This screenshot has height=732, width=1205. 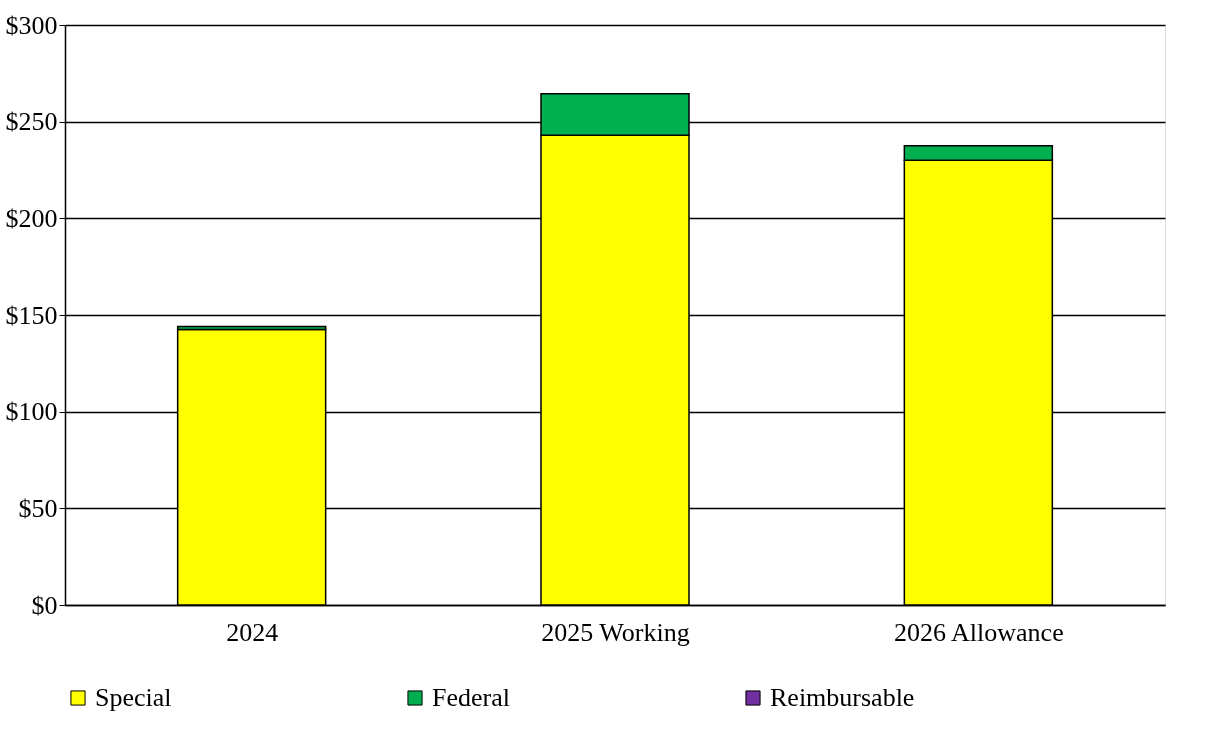 I want to click on y-tick-label: $100, so click(x=31, y=412).